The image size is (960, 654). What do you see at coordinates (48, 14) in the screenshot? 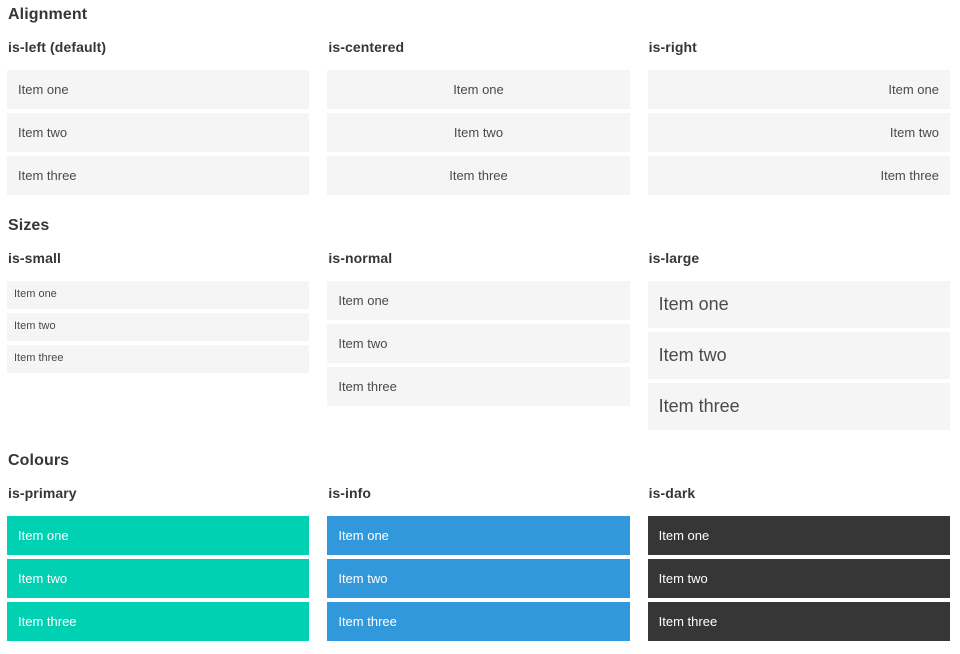
I see `section-title-alignment: Alignment` at bounding box center [48, 14].